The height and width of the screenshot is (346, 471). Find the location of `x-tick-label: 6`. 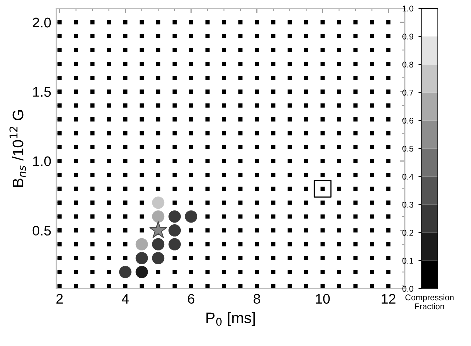

x-tick-label: 6 is located at coordinates (191, 299).